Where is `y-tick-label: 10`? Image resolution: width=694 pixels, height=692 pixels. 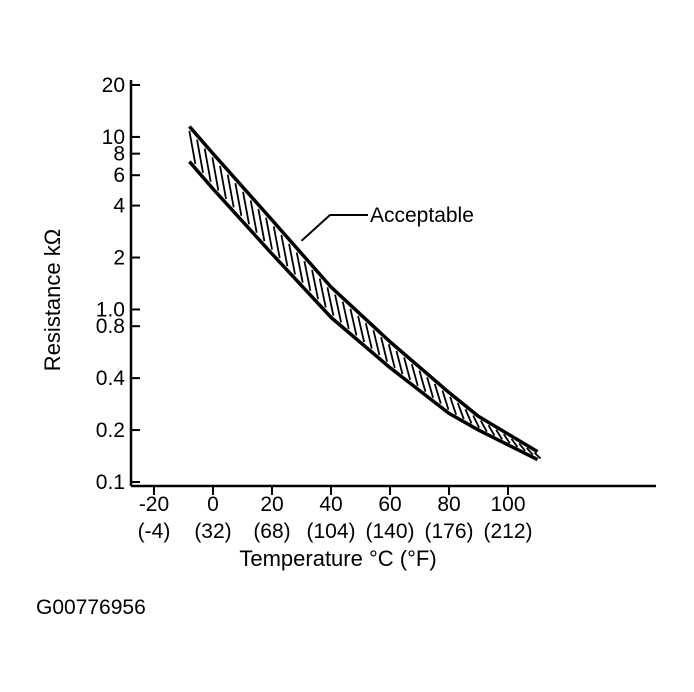 y-tick-label: 10 is located at coordinates (113, 137).